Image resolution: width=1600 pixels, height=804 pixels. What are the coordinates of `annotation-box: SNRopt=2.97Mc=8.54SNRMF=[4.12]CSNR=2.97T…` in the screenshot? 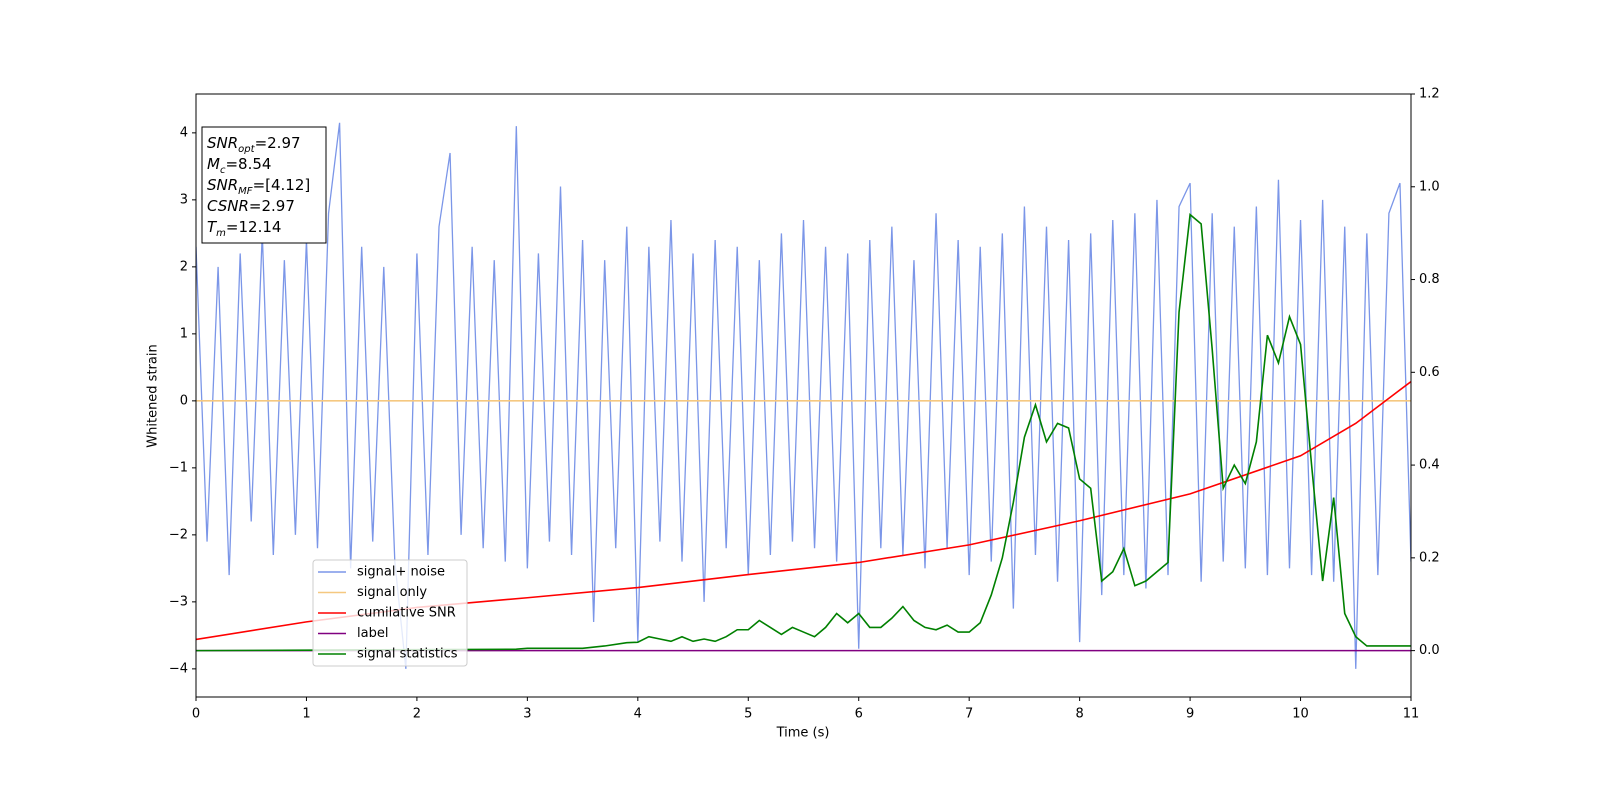 It's located at (264, 185).